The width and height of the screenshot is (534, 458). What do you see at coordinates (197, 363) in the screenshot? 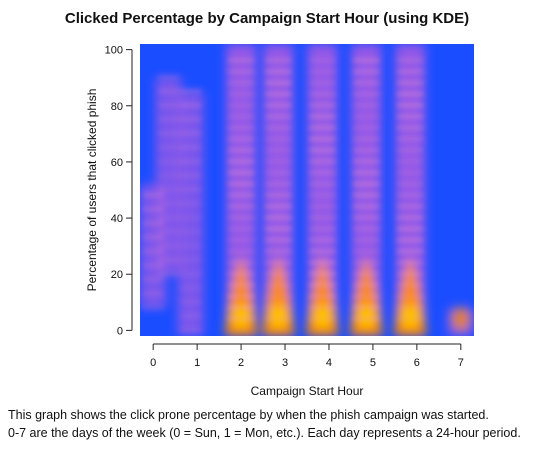
I see `x-tick-label: 1` at bounding box center [197, 363].